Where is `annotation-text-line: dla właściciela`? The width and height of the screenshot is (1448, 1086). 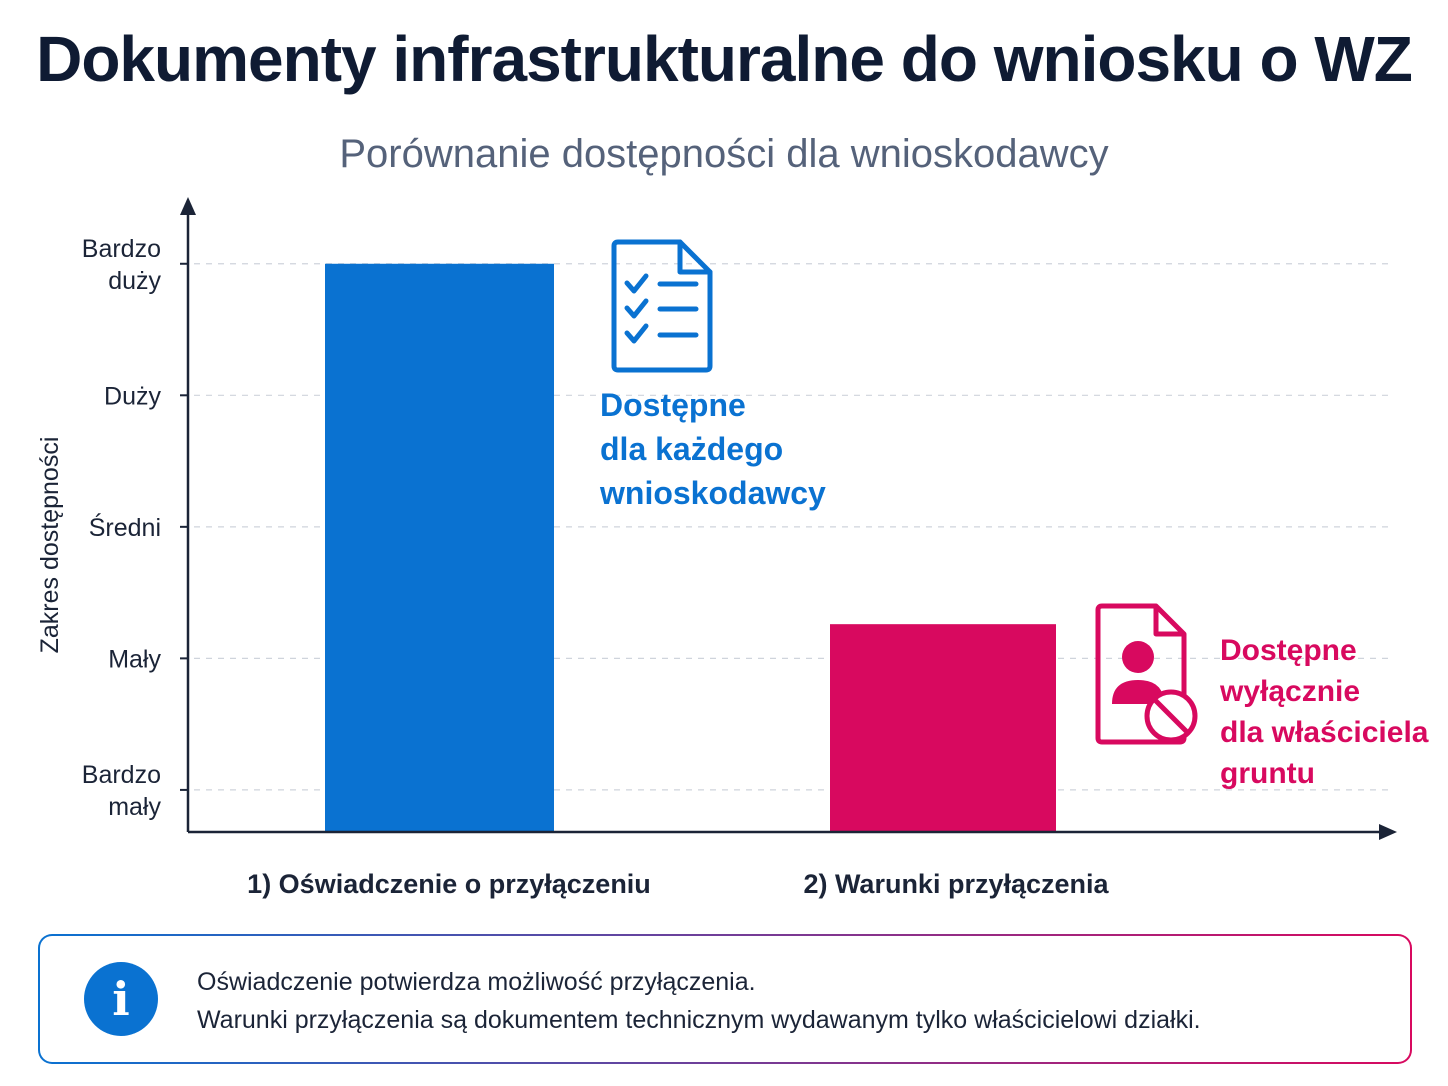 annotation-text-line: dla właściciela is located at coordinates (1324, 732).